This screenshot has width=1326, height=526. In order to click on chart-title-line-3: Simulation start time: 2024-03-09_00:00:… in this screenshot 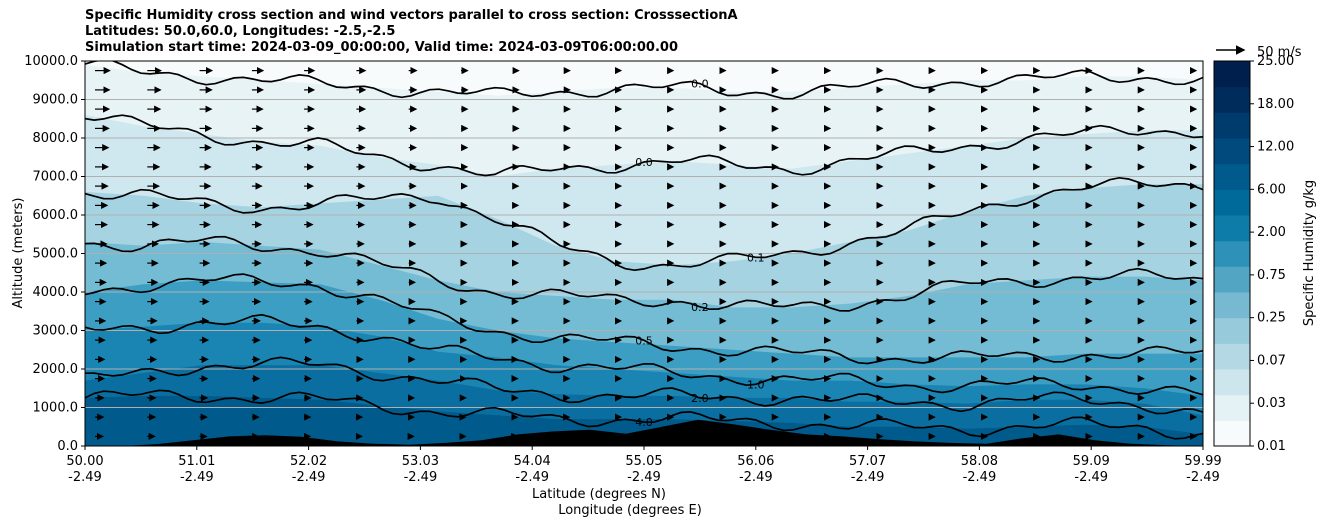, I will do `click(381, 47)`.